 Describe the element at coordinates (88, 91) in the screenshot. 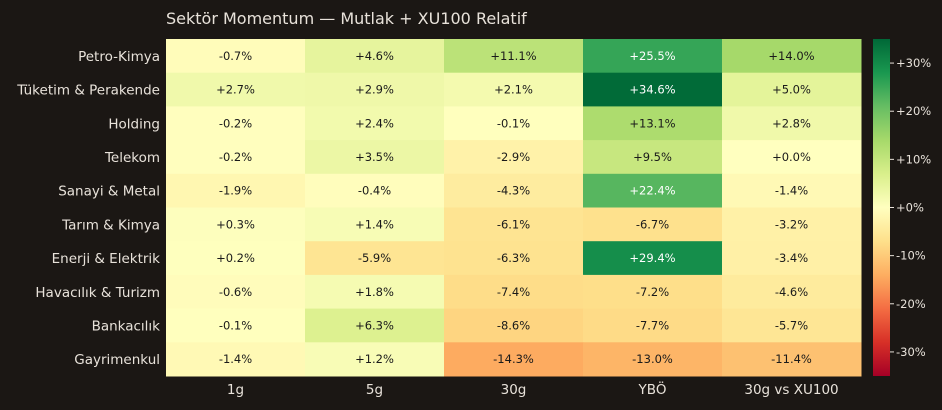

I see `row-label: Tüketim & Perakende` at that location.